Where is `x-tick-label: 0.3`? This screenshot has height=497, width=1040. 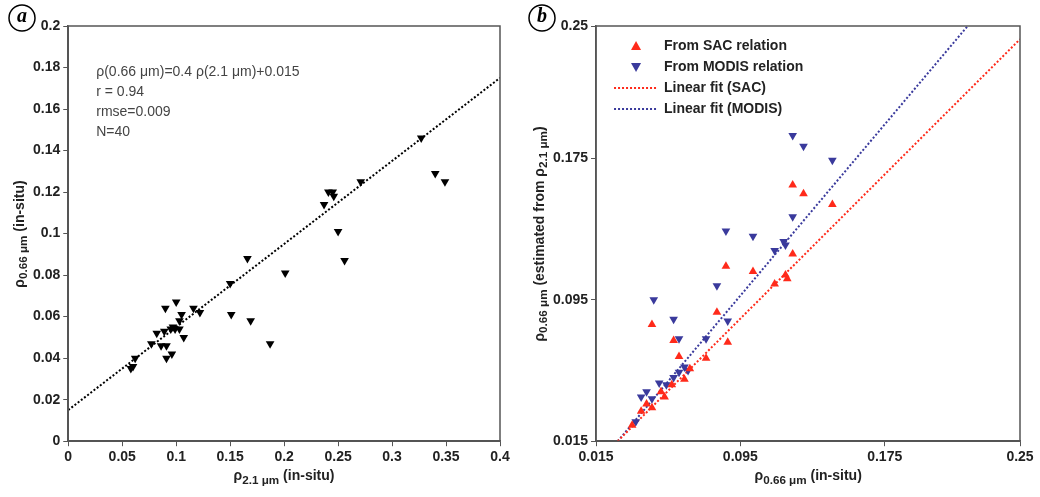 x-tick-label: 0.3 is located at coordinates (392, 456).